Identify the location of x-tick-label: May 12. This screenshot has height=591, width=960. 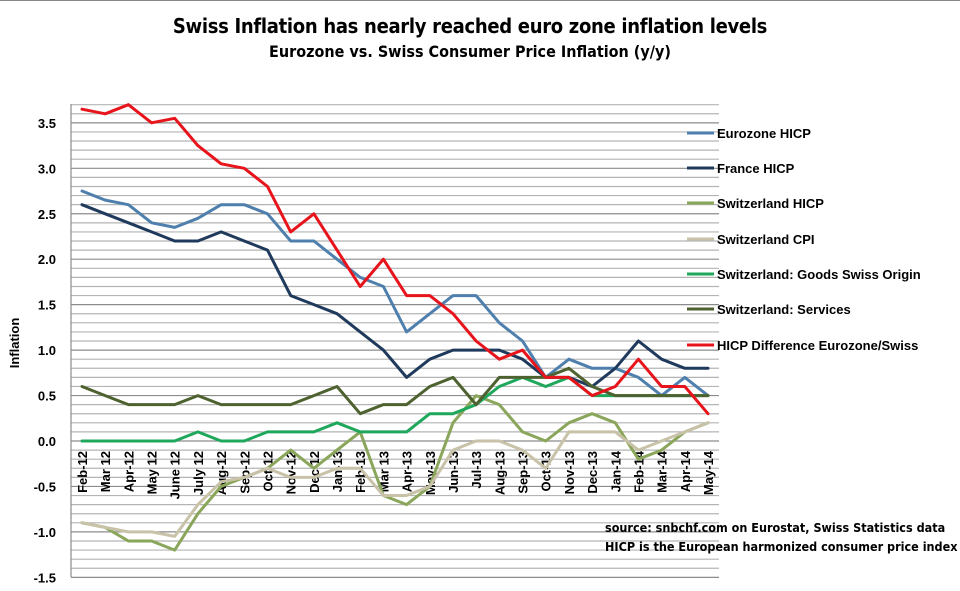
(152, 472).